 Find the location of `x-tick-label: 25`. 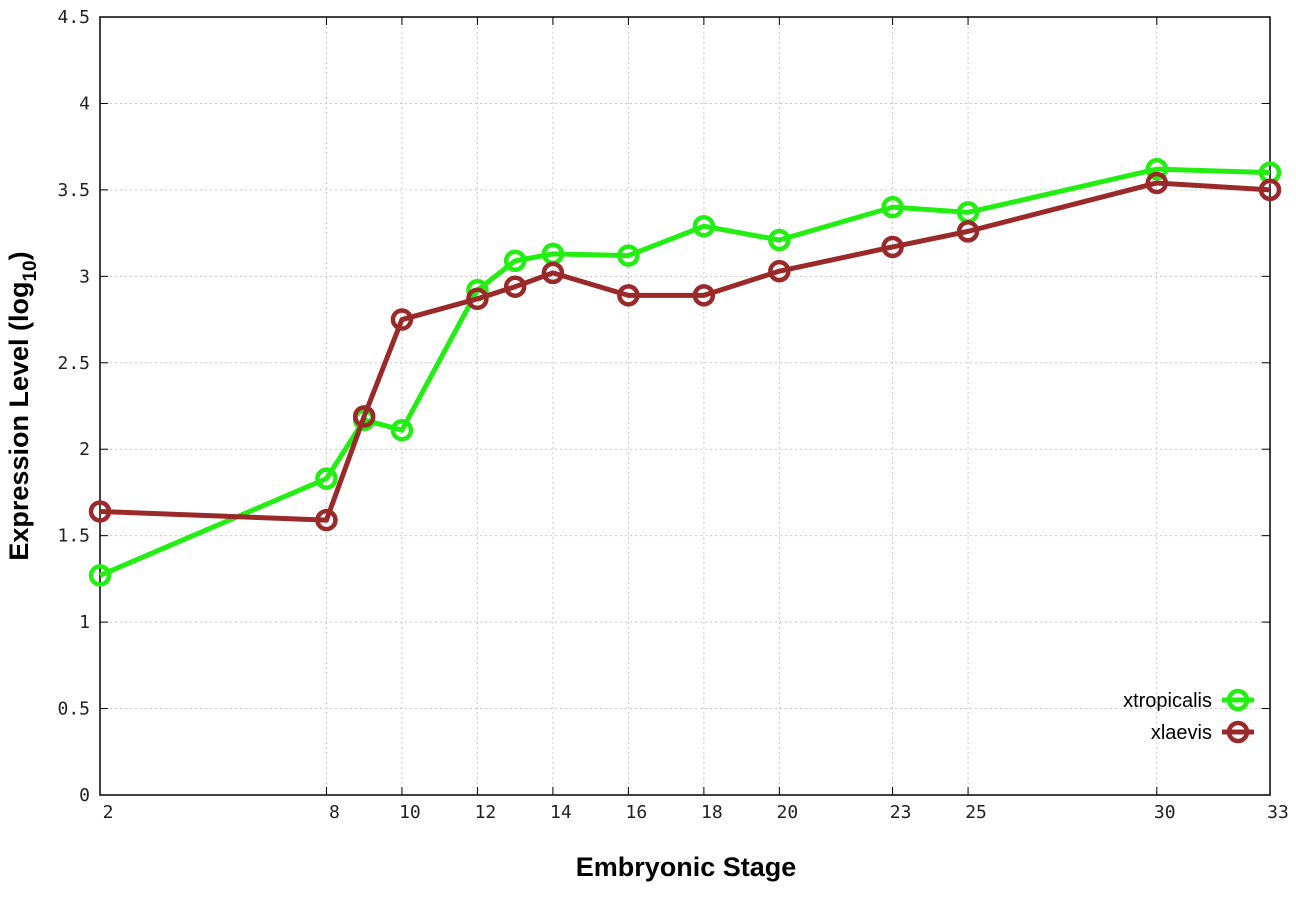

x-tick-label: 25 is located at coordinates (976, 812).